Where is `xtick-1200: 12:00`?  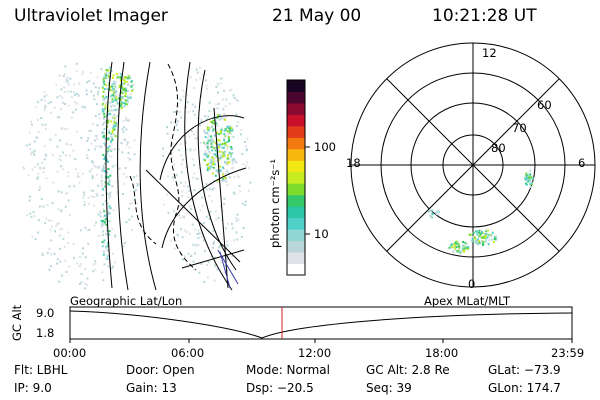 xtick-1200: 12:00 is located at coordinates (315, 353).